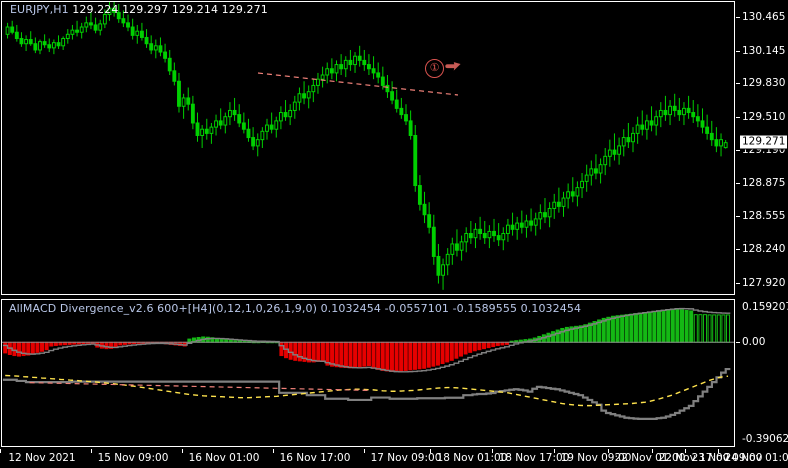 Image resolution: width=788 pixels, height=468 pixels. What do you see at coordinates (133, 458) in the screenshot?
I see `time-tick-label: 15 Nov 09:00` at bounding box center [133, 458].